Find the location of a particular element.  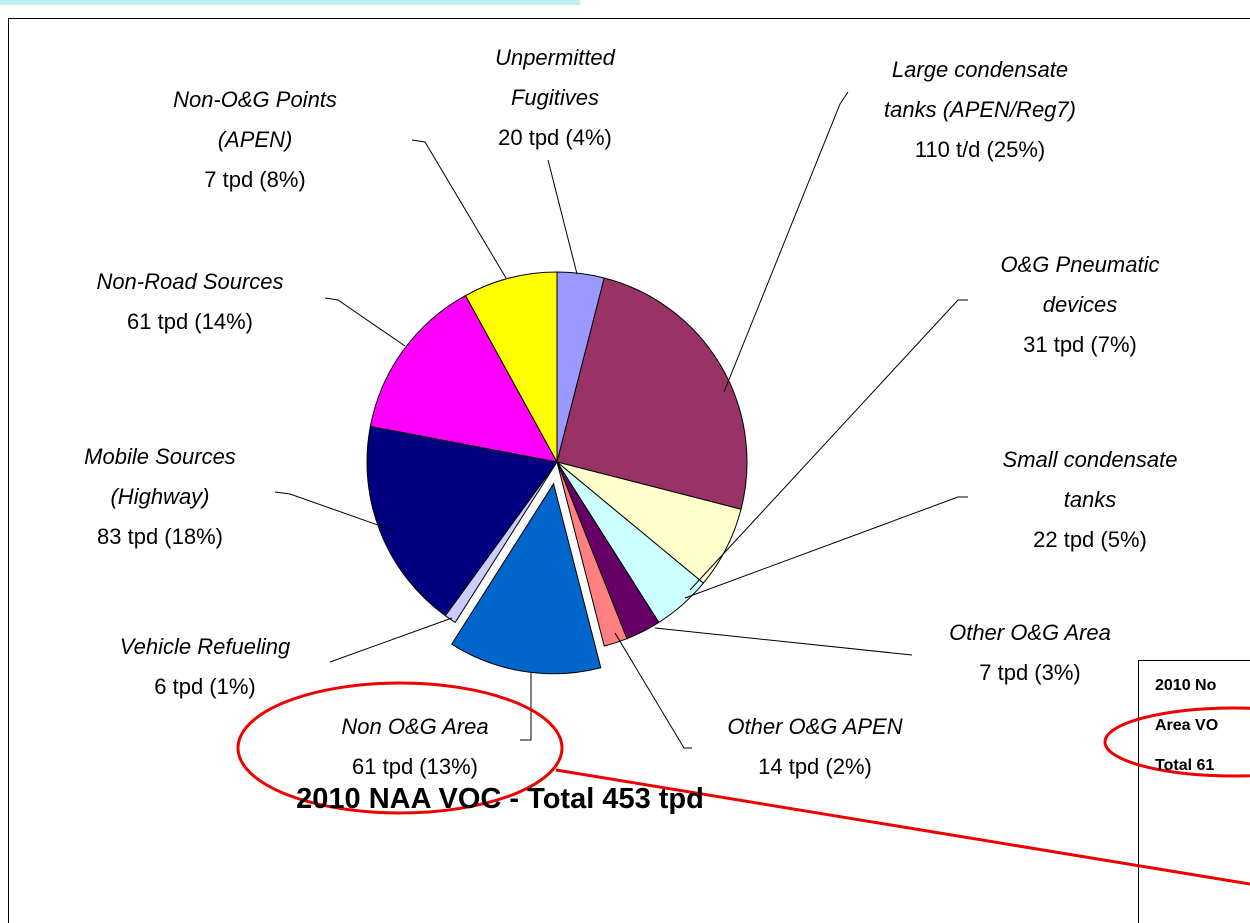

slice-label: Small condensate tanks 22 tpd (5%) is located at coordinates (1090, 500).